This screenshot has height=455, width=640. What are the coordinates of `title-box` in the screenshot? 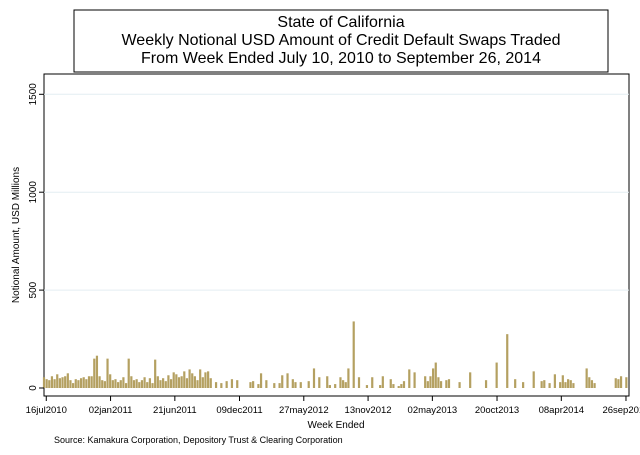 It's located at (341, 41).